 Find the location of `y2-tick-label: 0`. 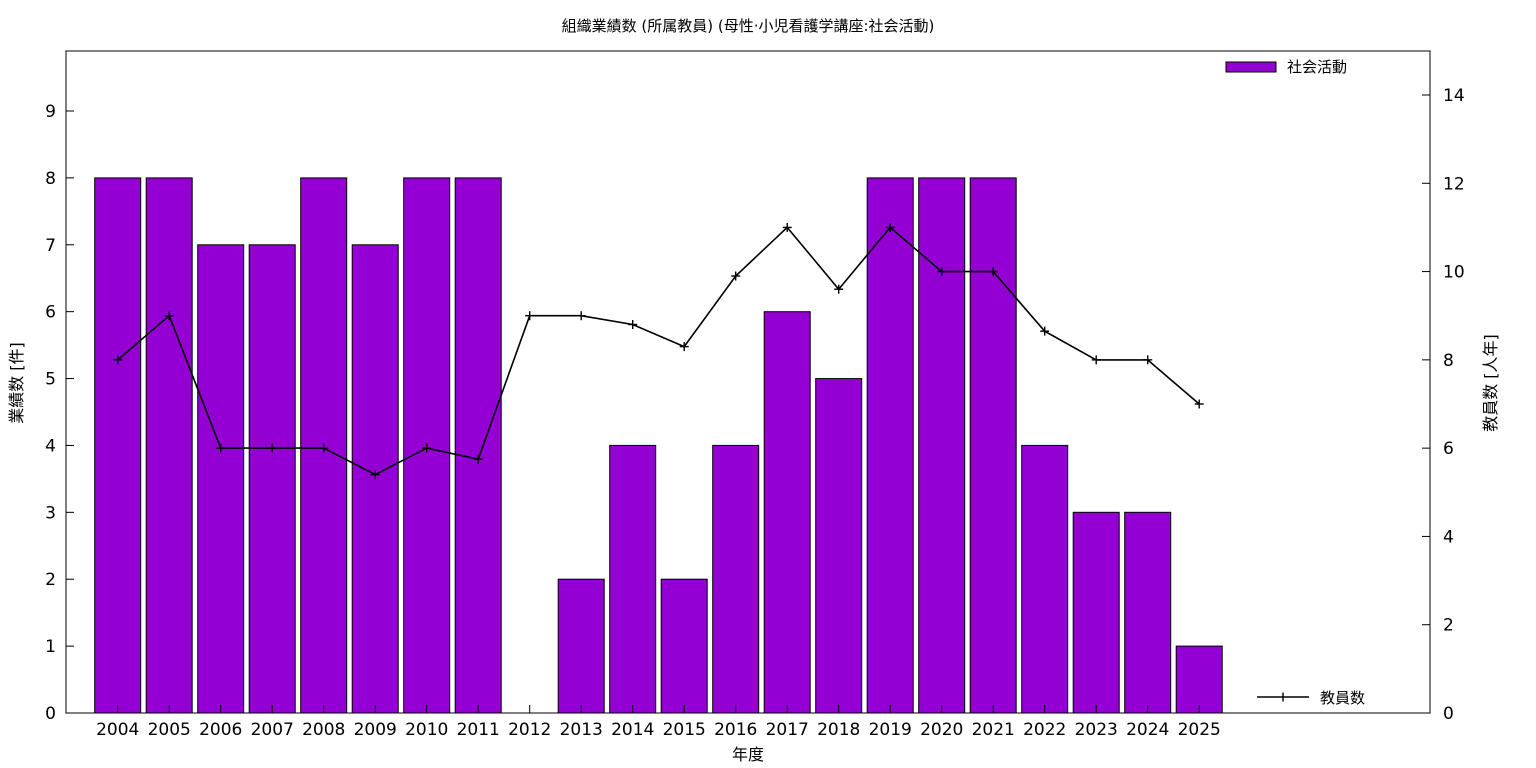

y2-tick-label: 0 is located at coordinates (1448, 714).